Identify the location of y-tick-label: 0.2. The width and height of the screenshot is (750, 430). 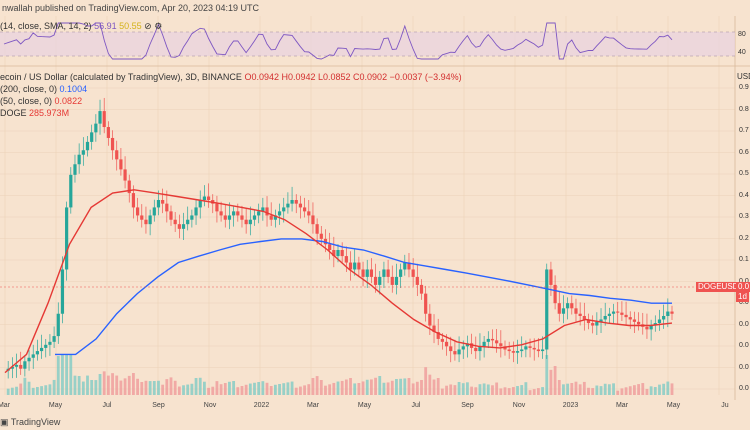
(744, 238).